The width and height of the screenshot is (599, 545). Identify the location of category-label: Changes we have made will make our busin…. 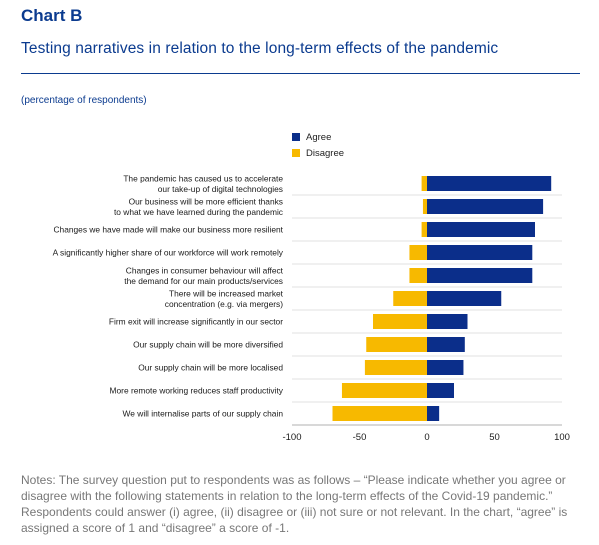
(169, 230).